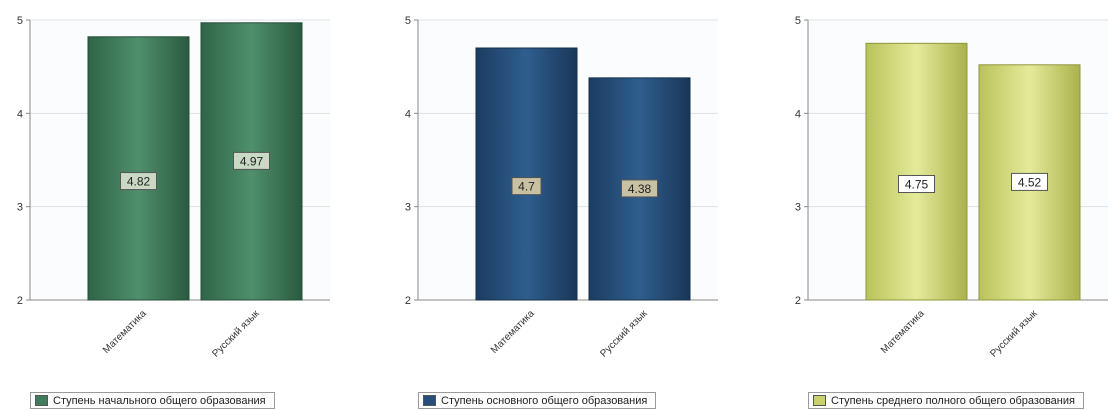  I want to click on data-label: 4.52, so click(1030, 182).